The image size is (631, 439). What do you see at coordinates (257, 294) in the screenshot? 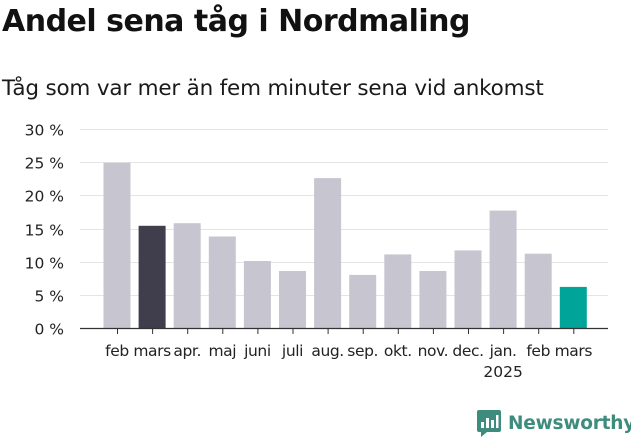
I see `bar-juni` at bounding box center [257, 294].